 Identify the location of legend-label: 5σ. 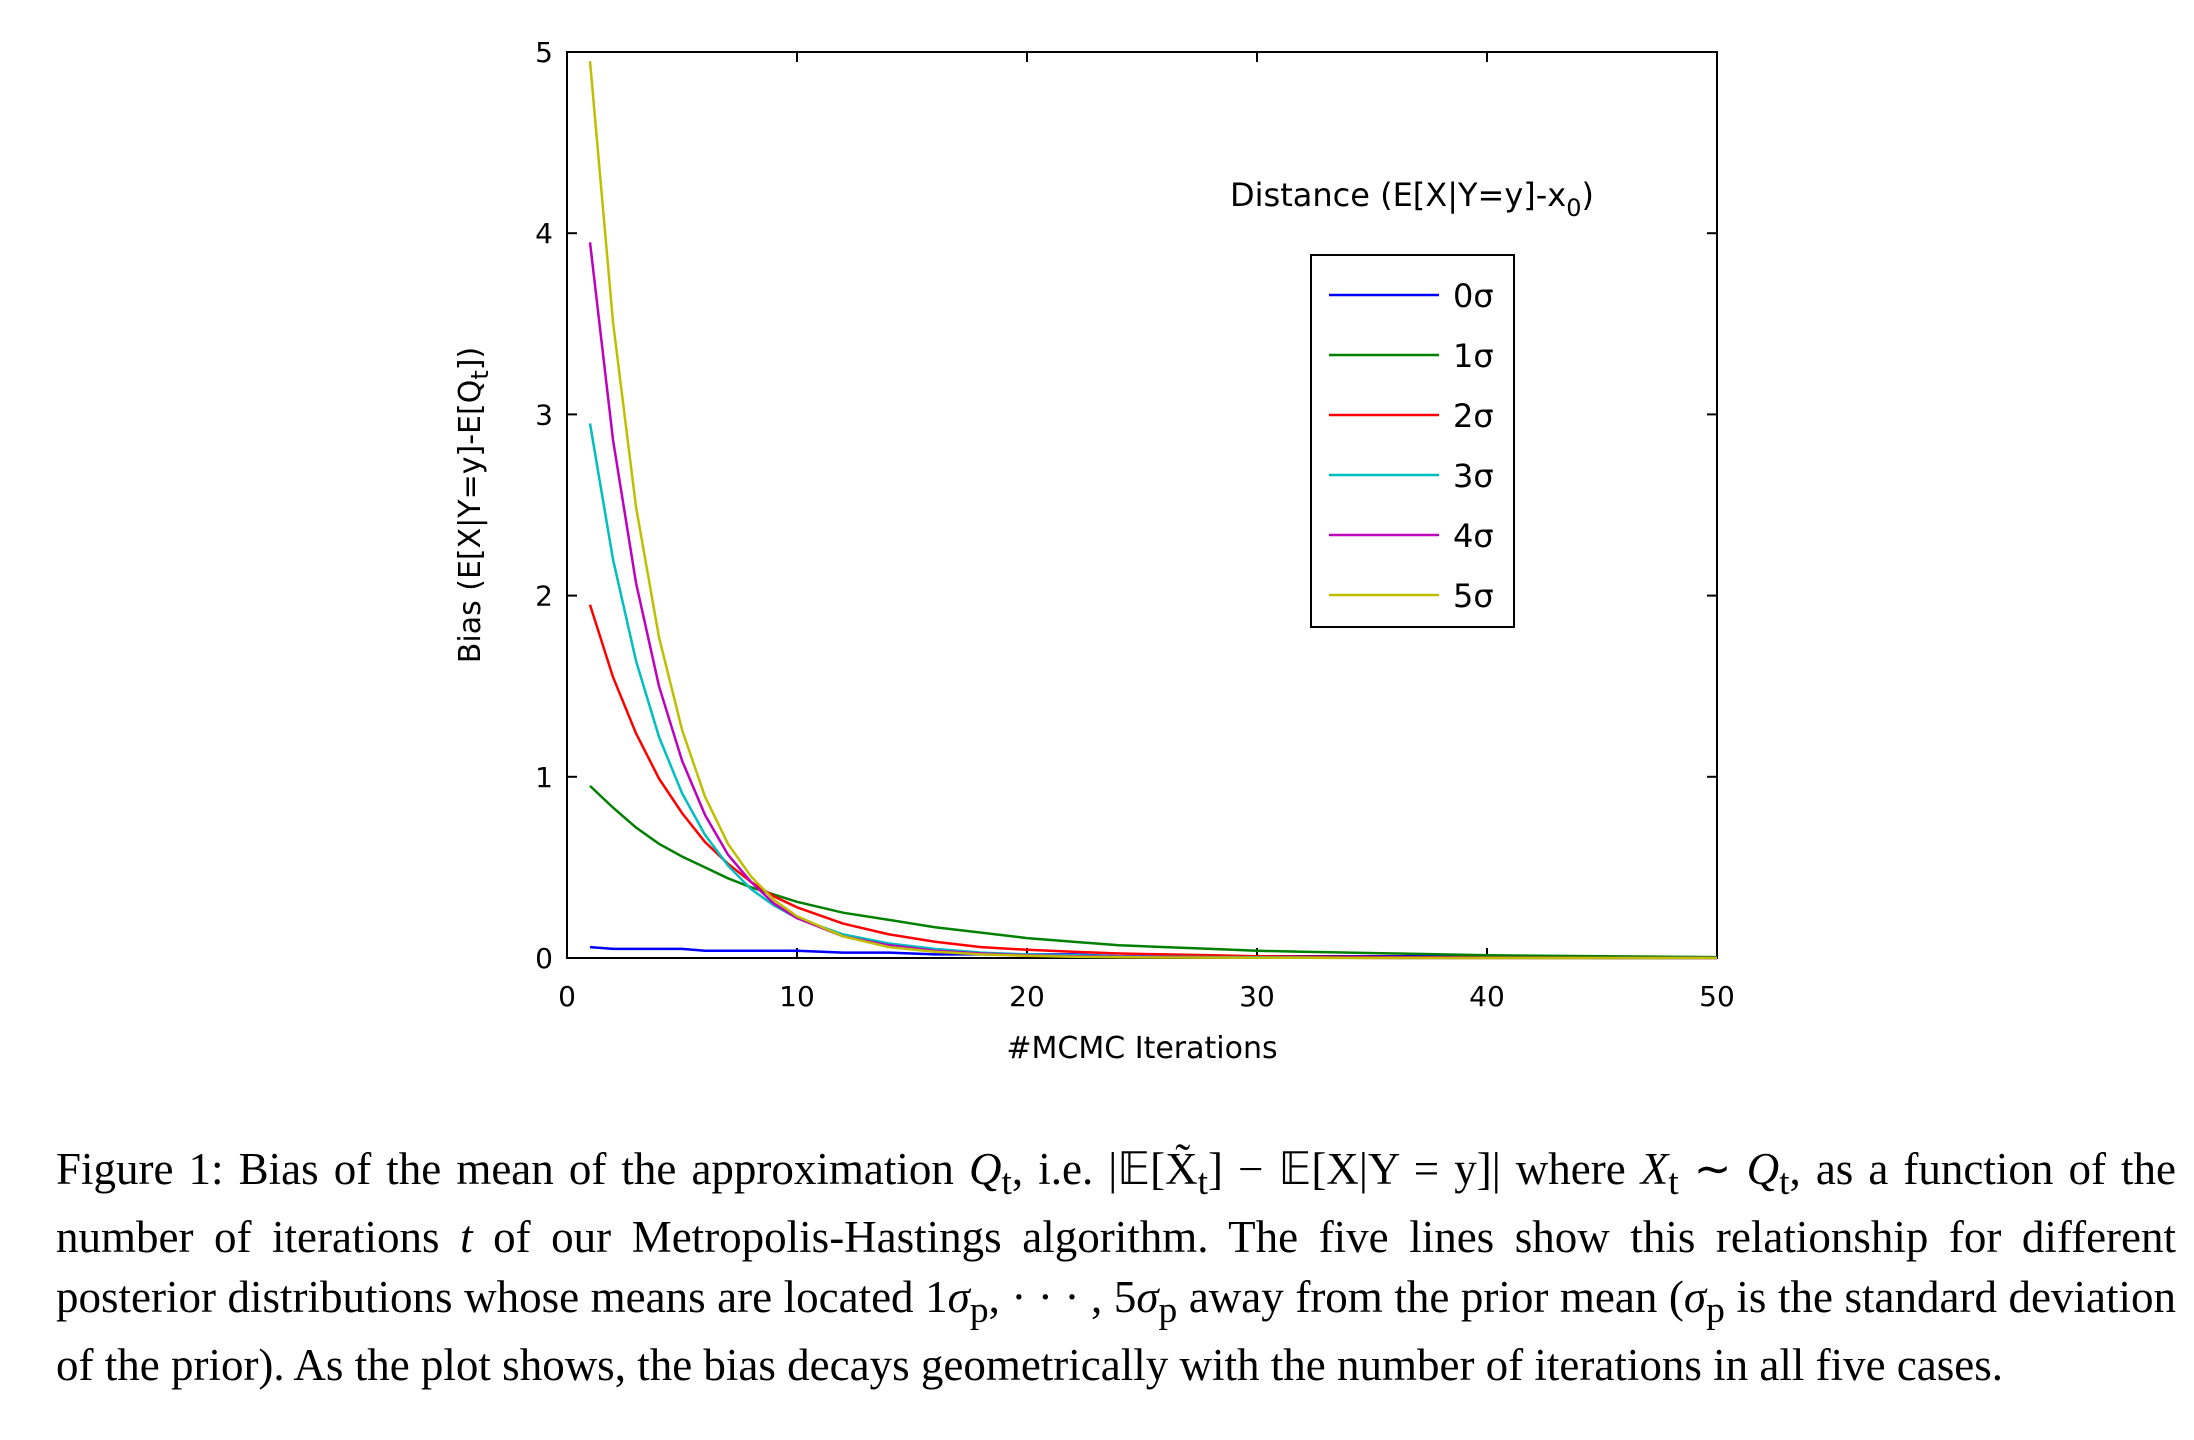
(1473, 596).